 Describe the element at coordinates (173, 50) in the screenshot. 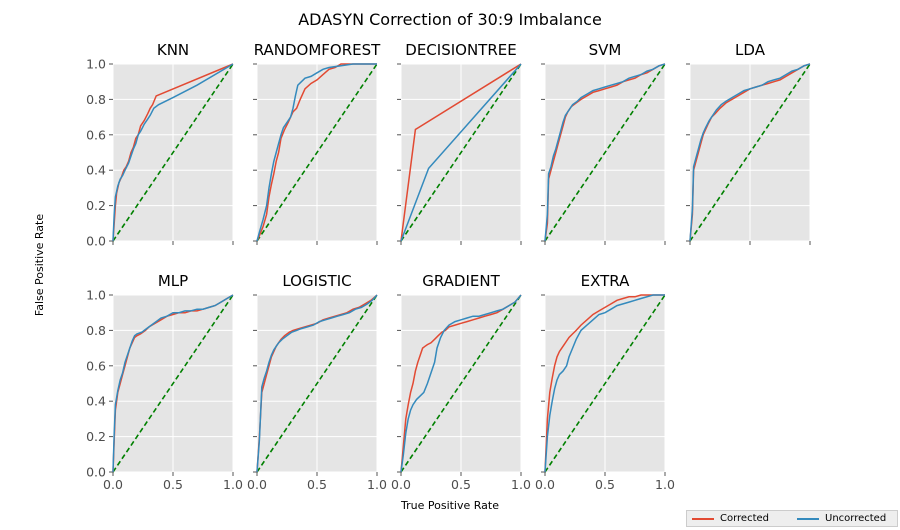

I see `panel-title: KNN` at that location.